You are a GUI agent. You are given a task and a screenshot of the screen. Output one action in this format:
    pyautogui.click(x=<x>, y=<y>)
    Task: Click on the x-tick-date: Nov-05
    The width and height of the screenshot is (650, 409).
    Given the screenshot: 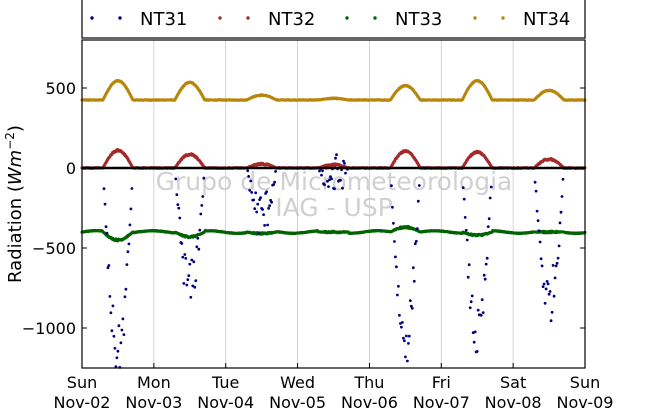 What is the action you would take?
    pyautogui.click(x=297, y=401)
    